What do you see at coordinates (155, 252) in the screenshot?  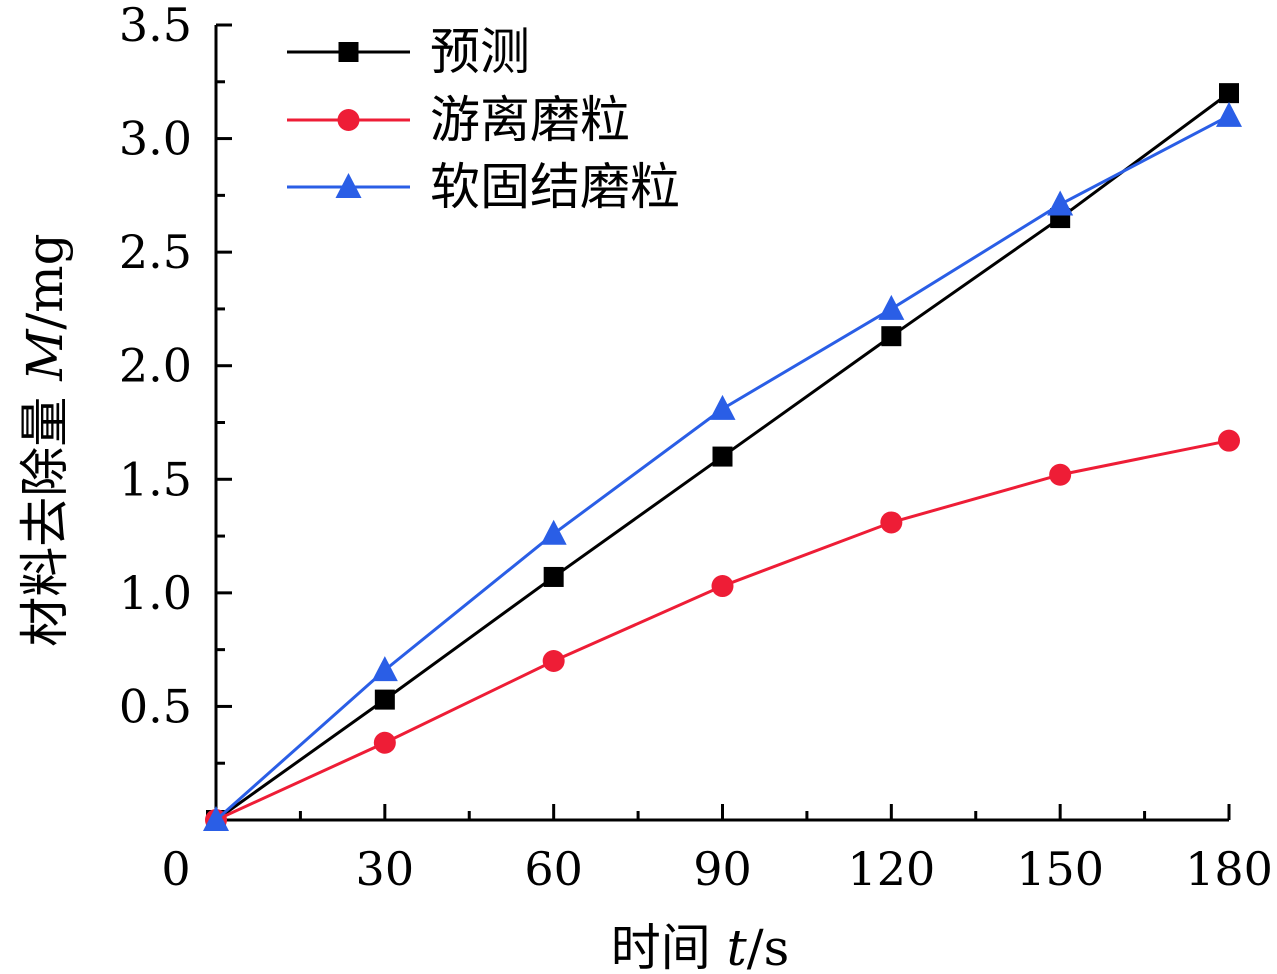 I see `y-tick-label: 2.5` at bounding box center [155, 252].